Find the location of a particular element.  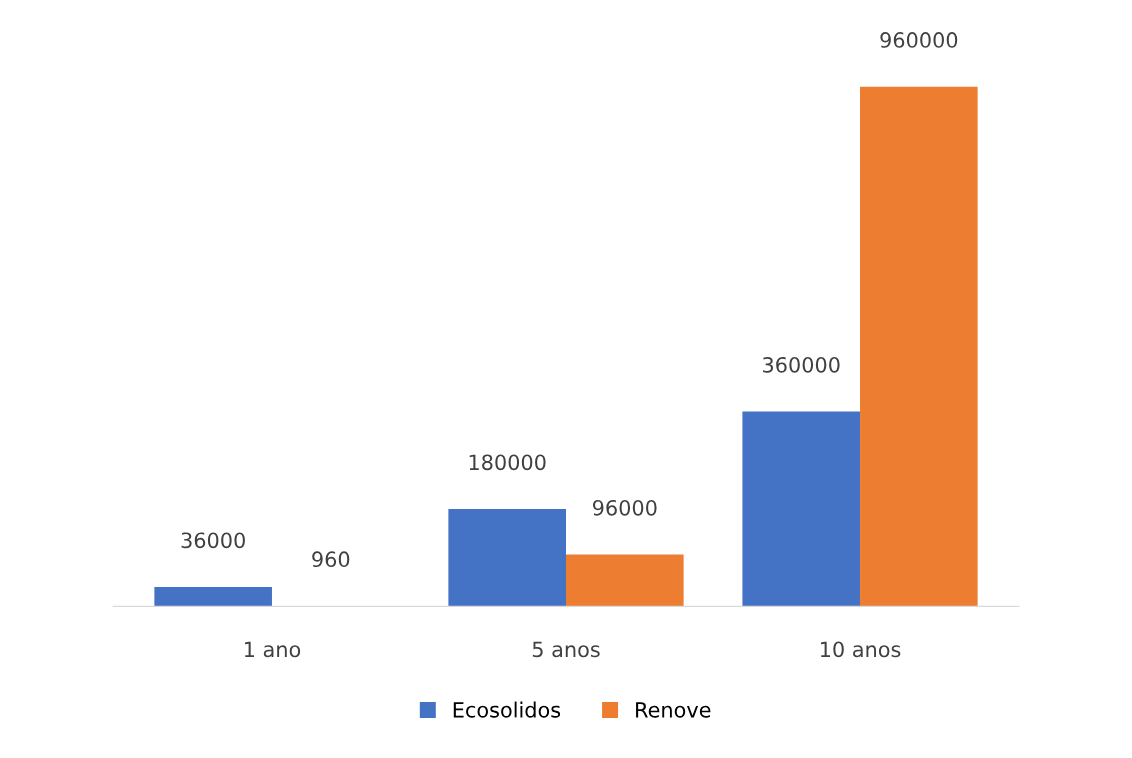

data-label: 36000 is located at coordinates (213, 540).